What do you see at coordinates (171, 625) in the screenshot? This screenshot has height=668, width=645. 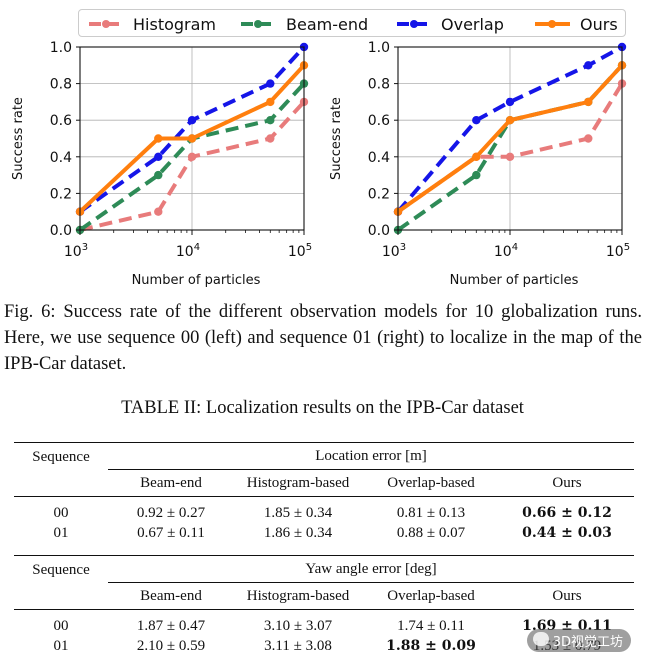 I see `table-cell: 1.87 ± 0.47` at bounding box center [171, 625].